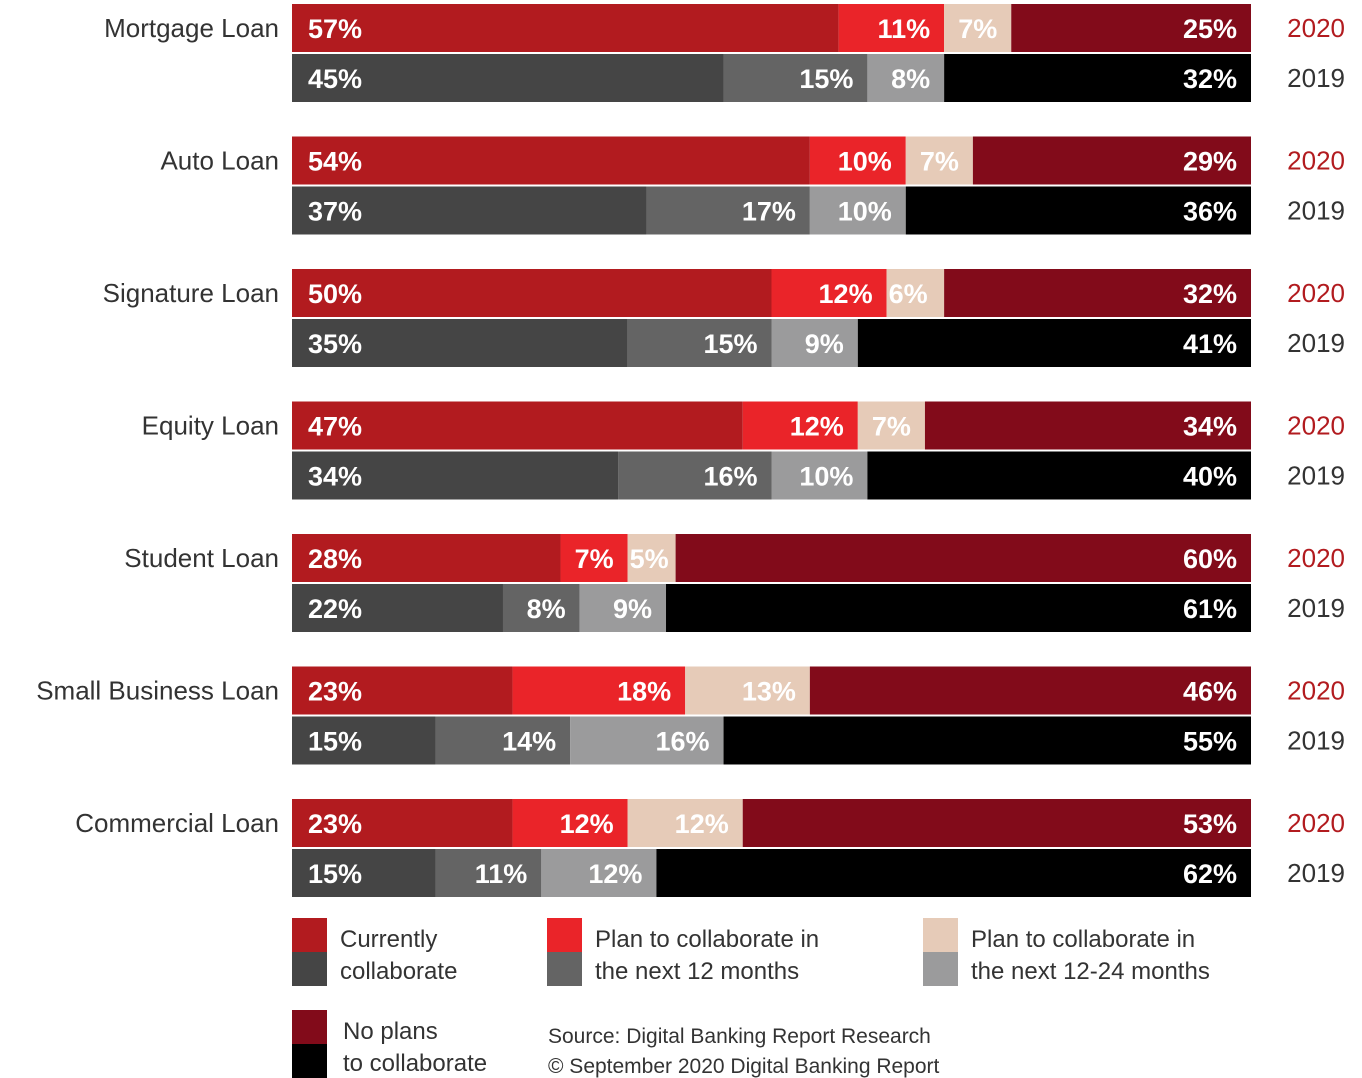  I want to click on value-label-commercial-loan-2020-seg4: 53%, so click(1210, 824).